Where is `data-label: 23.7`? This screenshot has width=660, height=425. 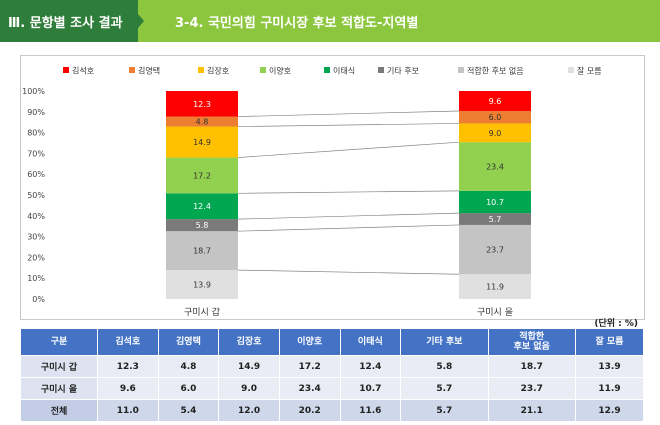
data-label: 23.7 is located at coordinates (495, 250).